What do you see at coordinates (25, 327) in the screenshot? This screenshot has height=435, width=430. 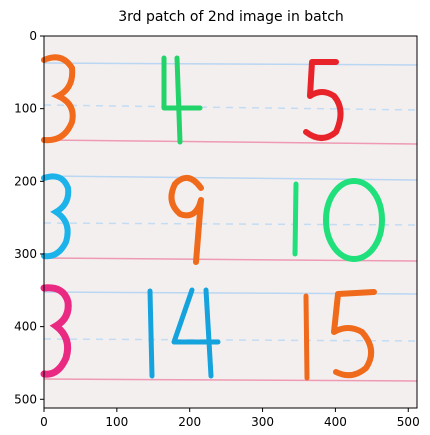 I see `y-tick-label: 400` at bounding box center [25, 327].